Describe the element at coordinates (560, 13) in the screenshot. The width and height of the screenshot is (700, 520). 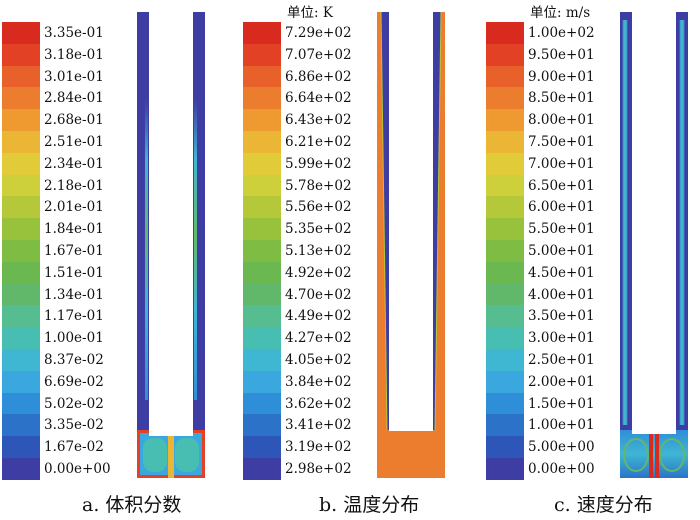
I see `colorbar-unit-label: 单位: m/s` at that location.